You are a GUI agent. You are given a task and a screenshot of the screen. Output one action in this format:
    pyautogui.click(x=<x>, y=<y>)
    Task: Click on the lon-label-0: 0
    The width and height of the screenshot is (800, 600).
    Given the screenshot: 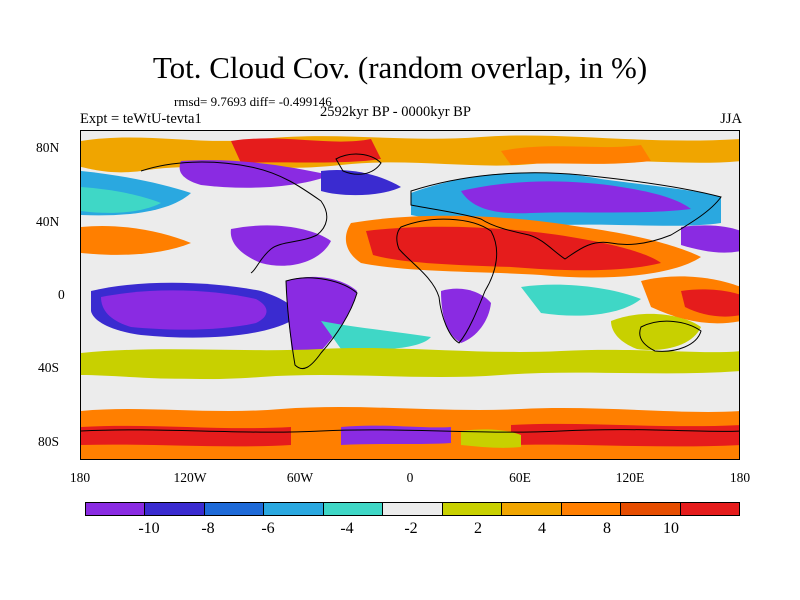 What is the action you would take?
    pyautogui.click(x=410, y=477)
    